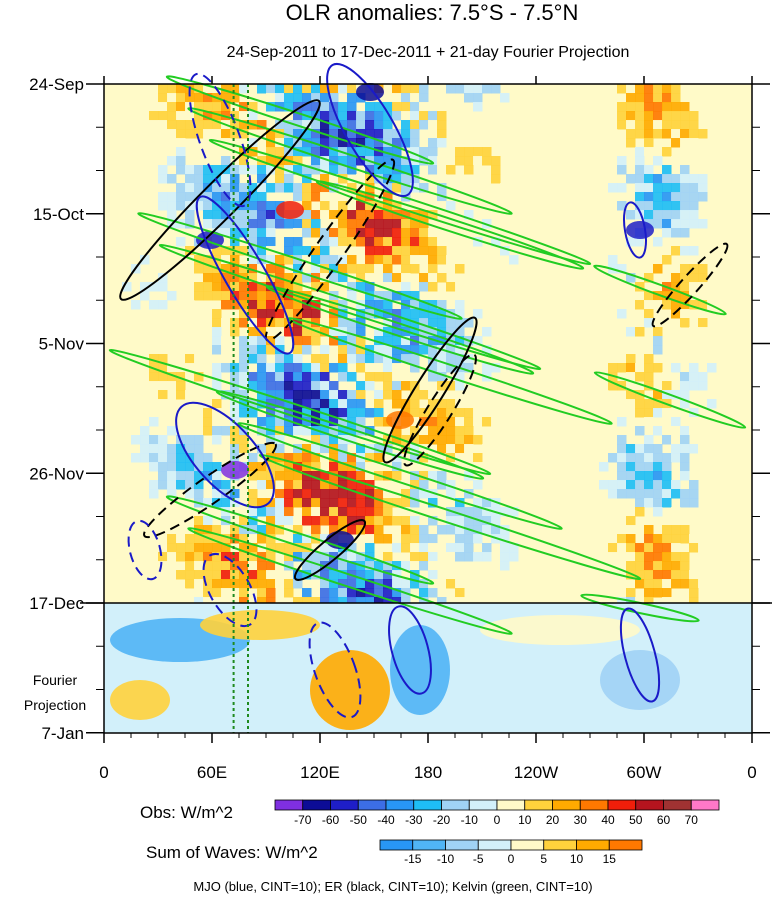  I want to click on projection-anomaly-field, so click(395, 670).